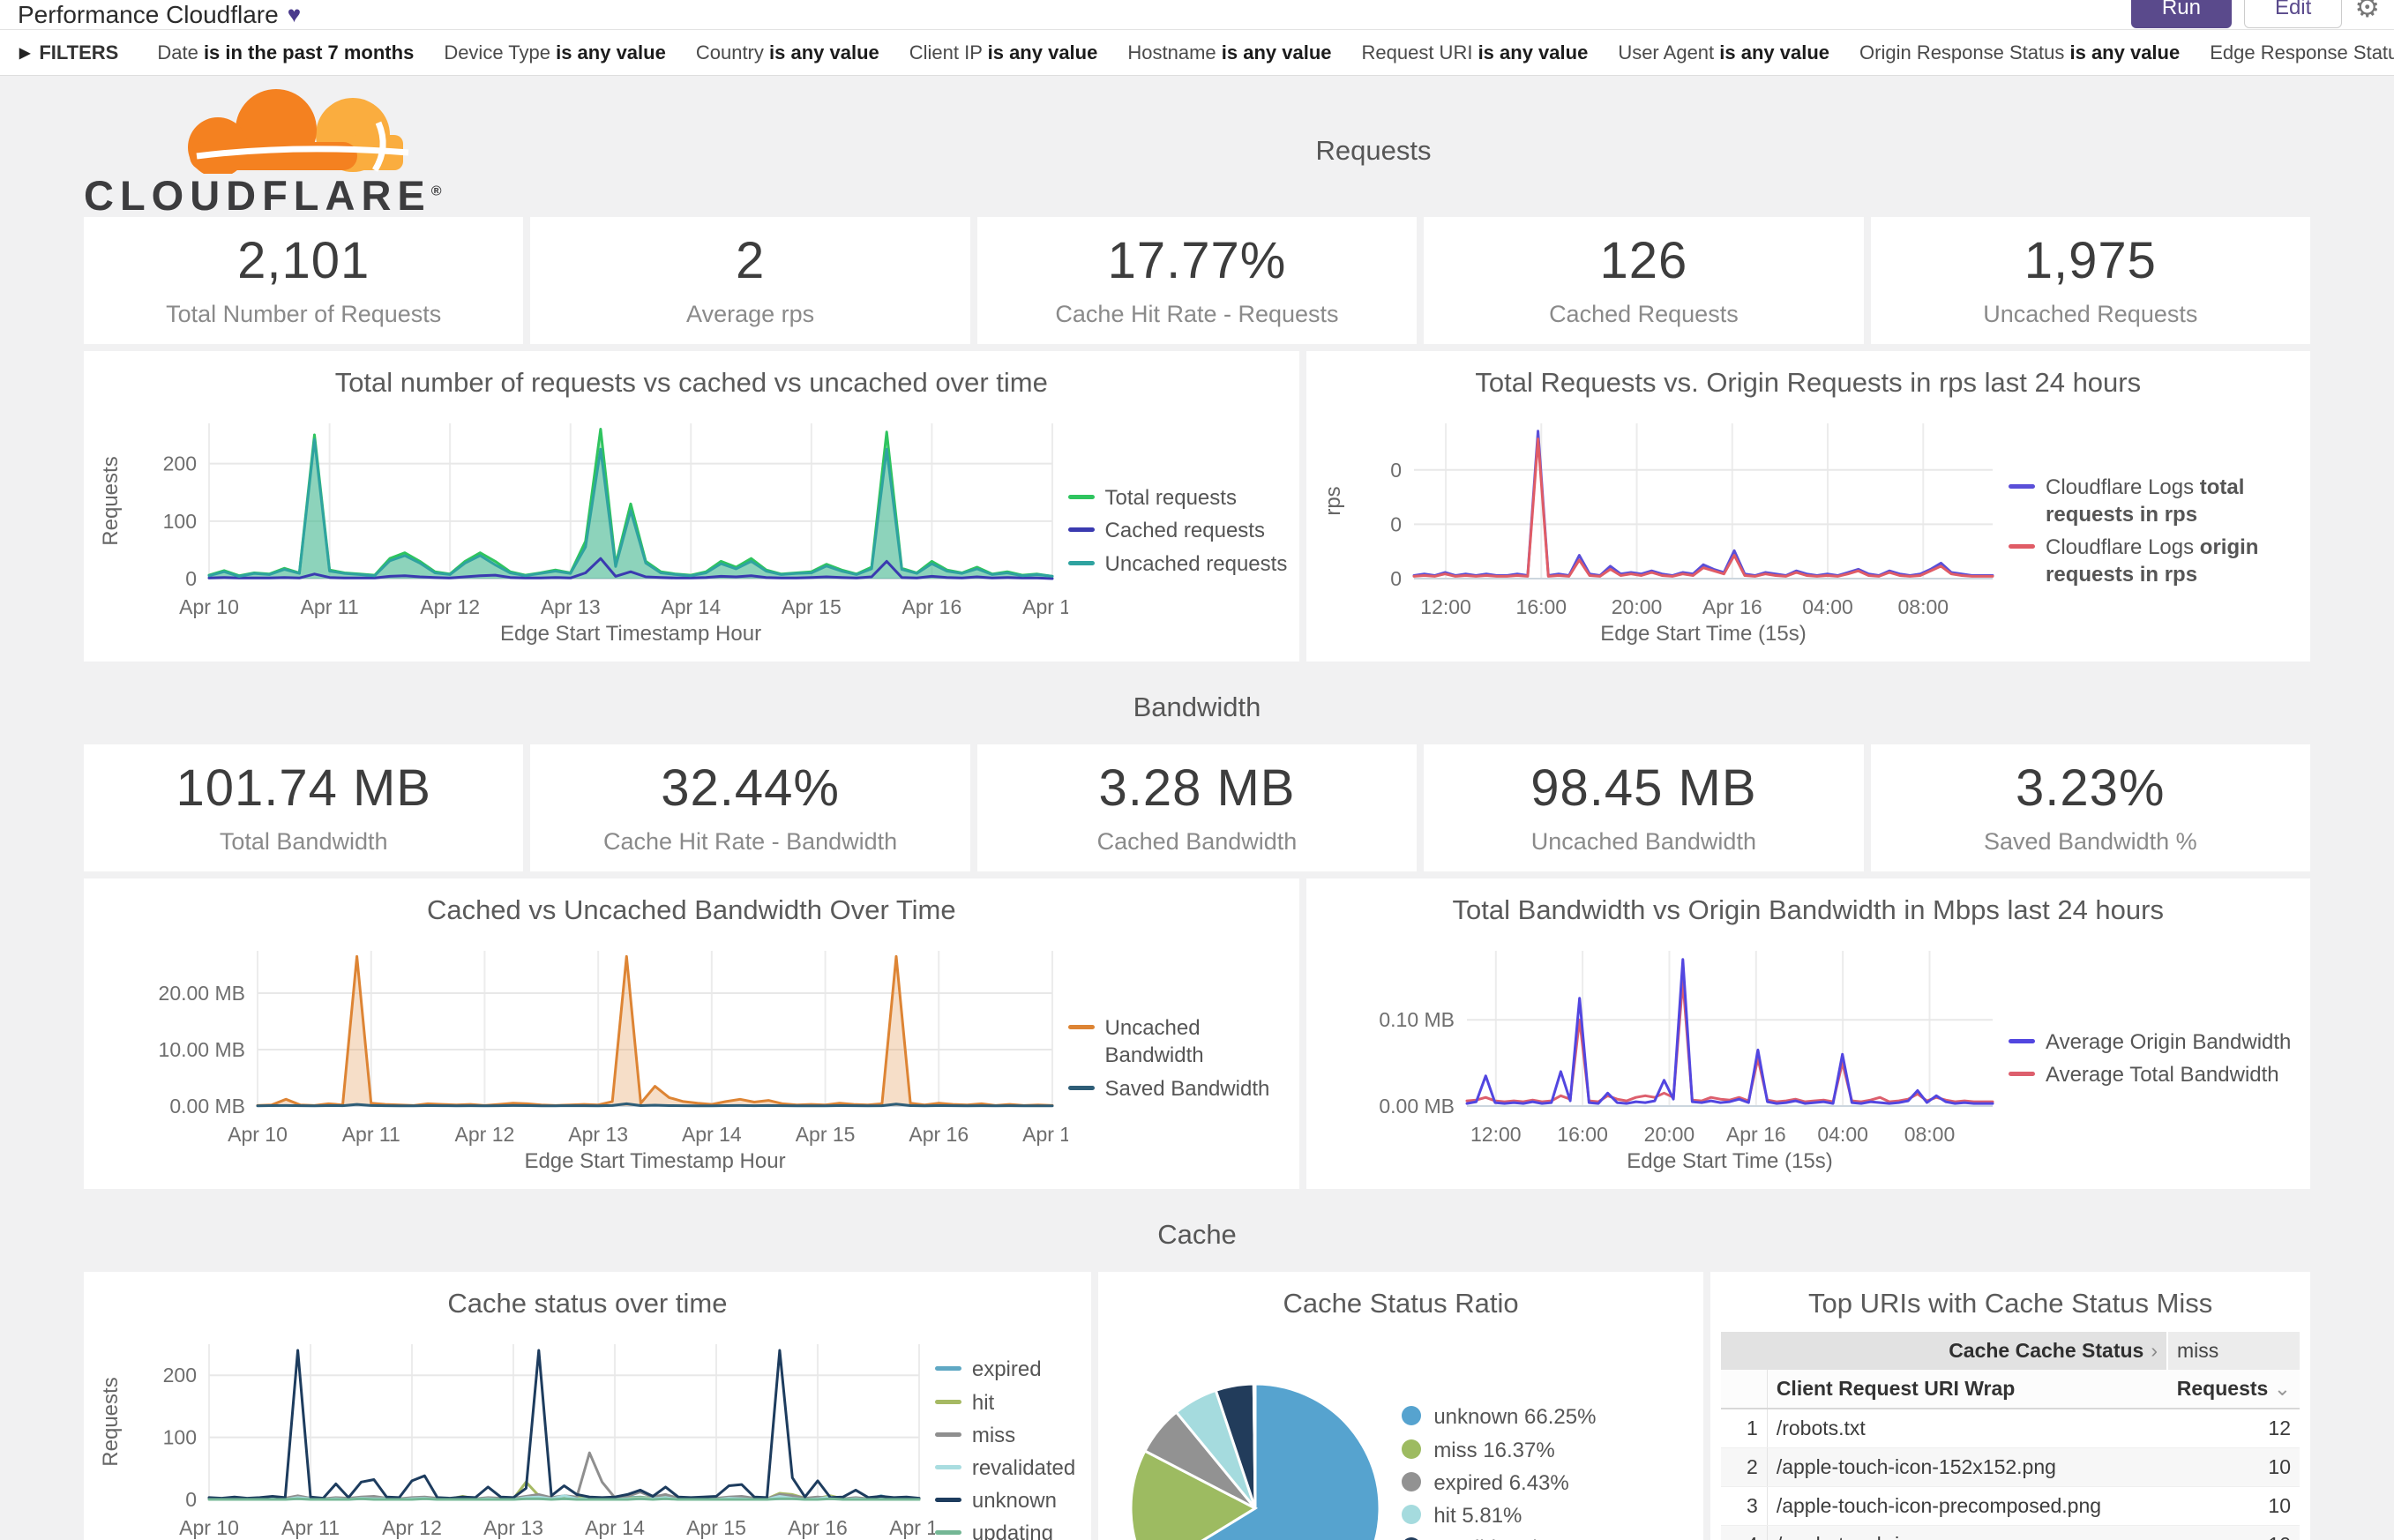 Image resolution: width=2394 pixels, height=1540 pixels. Describe the element at coordinates (1547, 1417) in the screenshot. I see `legend-entry-unknown: unknown 66.25%` at that location.